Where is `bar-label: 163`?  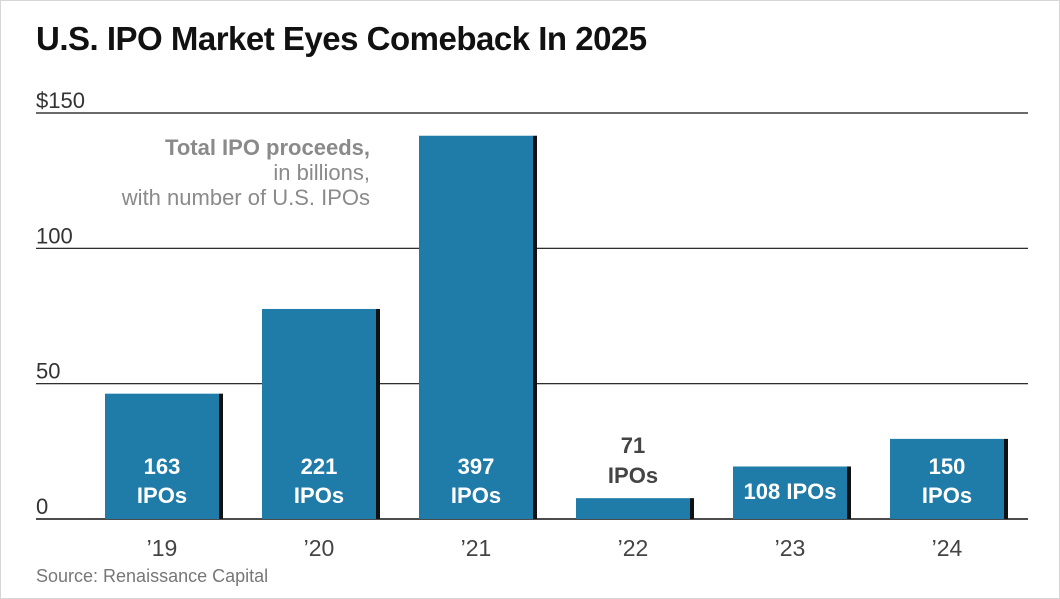 bar-label: 163 is located at coordinates (162, 466).